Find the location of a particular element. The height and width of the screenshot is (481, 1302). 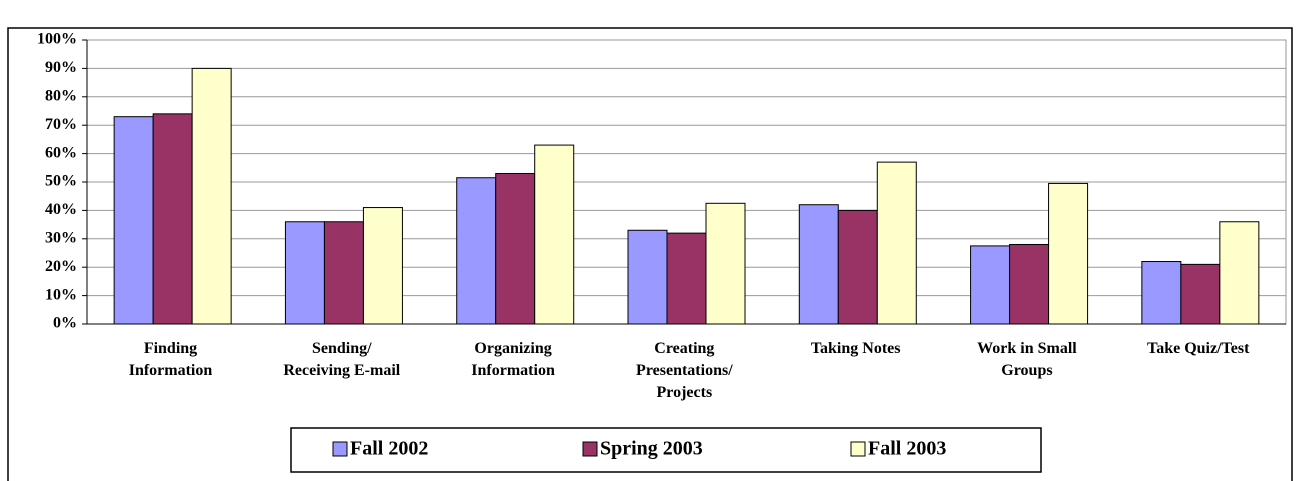

legend-label: Fall 2002 is located at coordinates (389, 449).